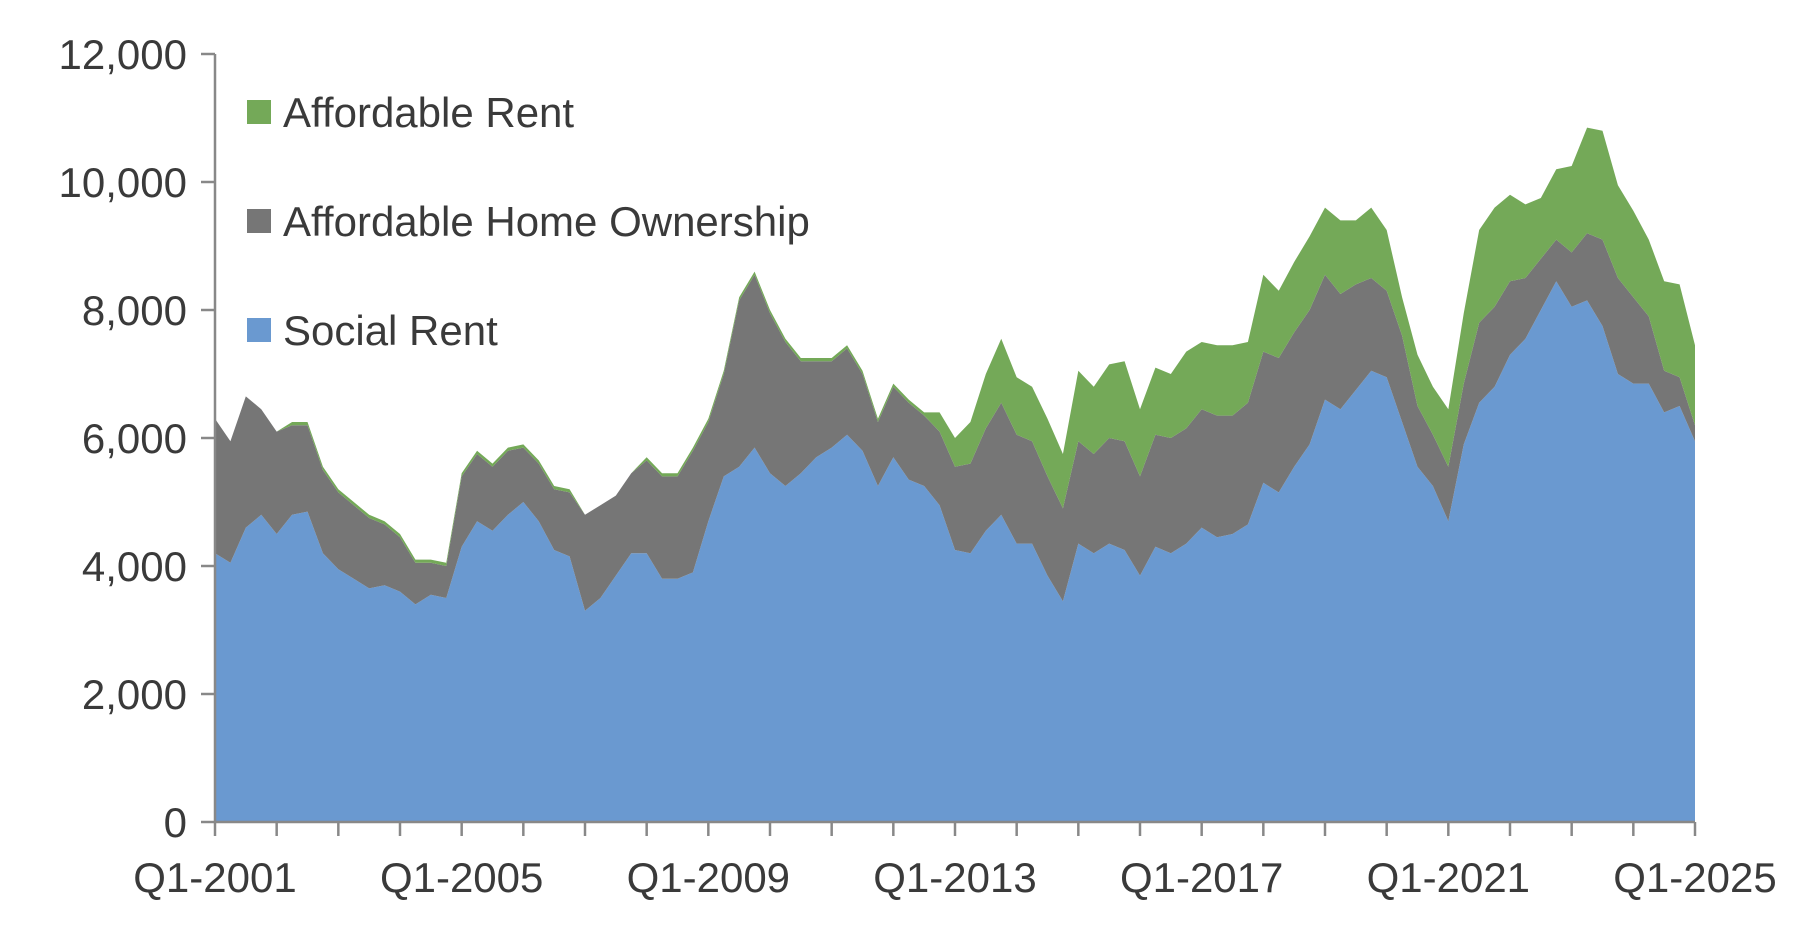 This screenshot has height=940, width=1810. I want to click on legend-label-affordable-home-ownership: Affordable Home Ownership, so click(546, 221).